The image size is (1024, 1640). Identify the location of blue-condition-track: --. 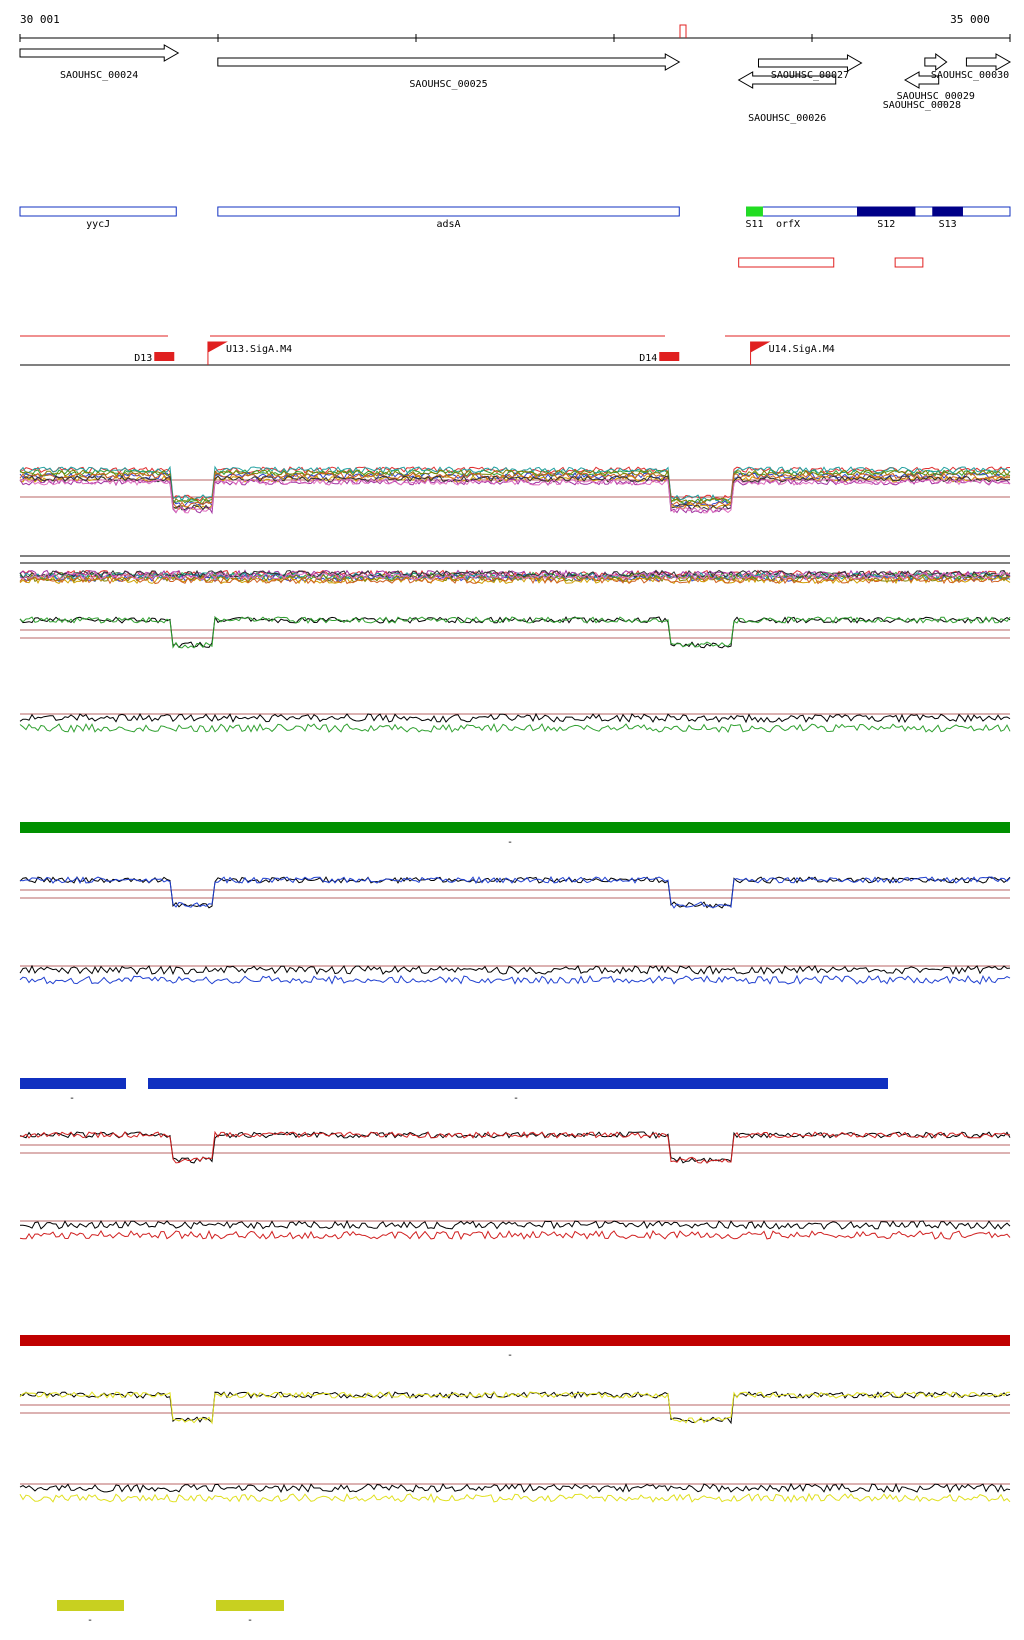
(515, 990).